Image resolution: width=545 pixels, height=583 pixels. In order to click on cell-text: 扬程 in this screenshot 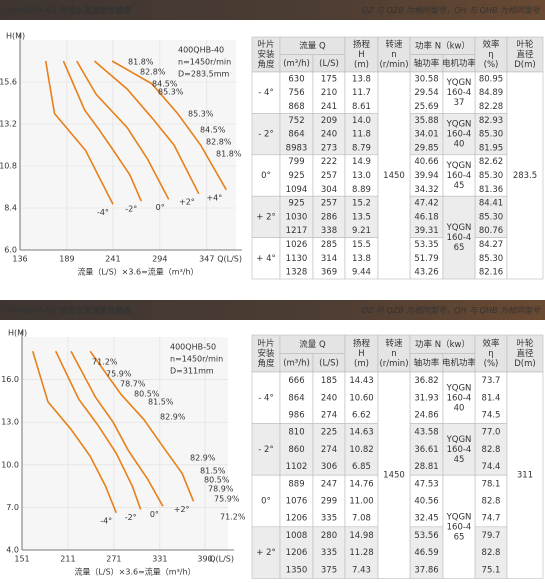, I will do `click(362, 44)`.